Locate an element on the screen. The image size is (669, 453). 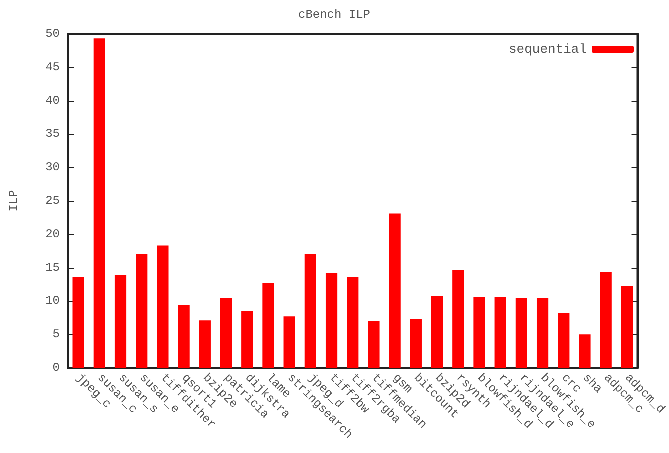
chart-title: cBench ILP is located at coordinates (334, 15).